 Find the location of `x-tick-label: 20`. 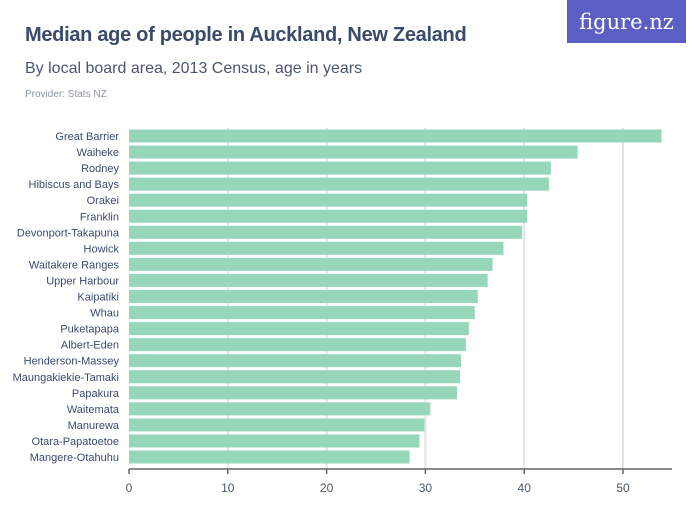

x-tick-label: 20 is located at coordinates (327, 488).